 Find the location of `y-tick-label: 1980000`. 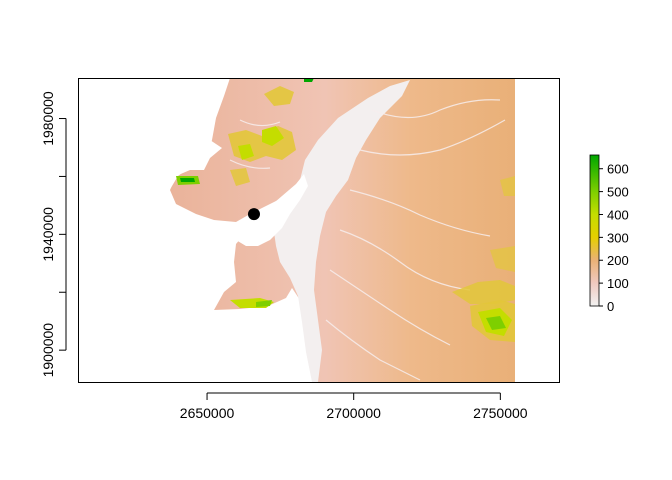

y-tick-label: 1980000 is located at coordinates (48, 118).